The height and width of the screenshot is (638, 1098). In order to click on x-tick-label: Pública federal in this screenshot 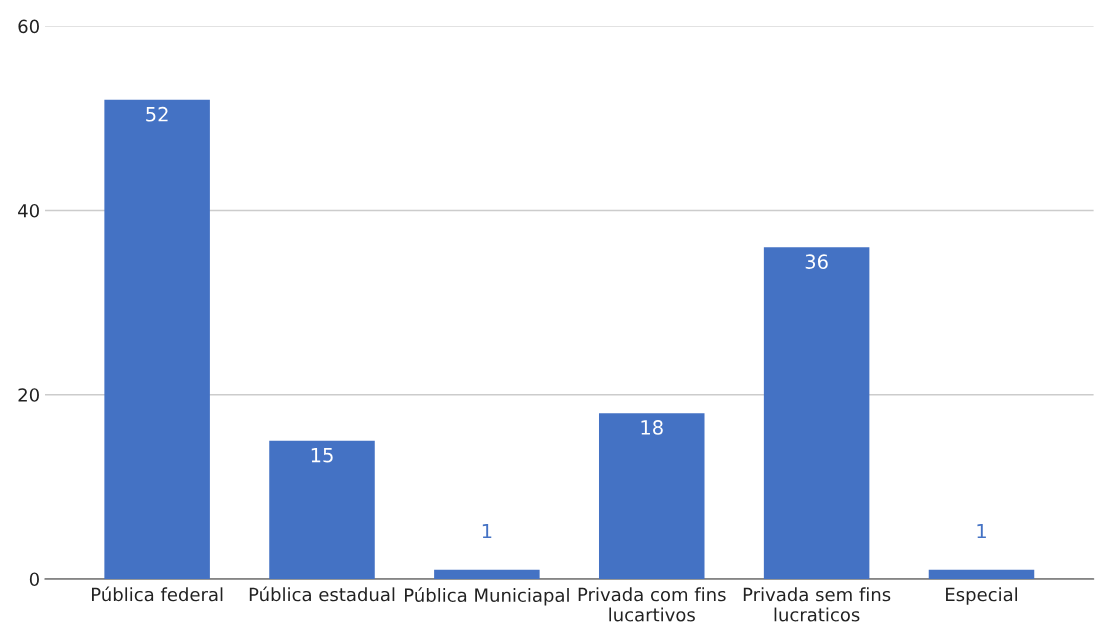, I will do `click(157, 594)`.